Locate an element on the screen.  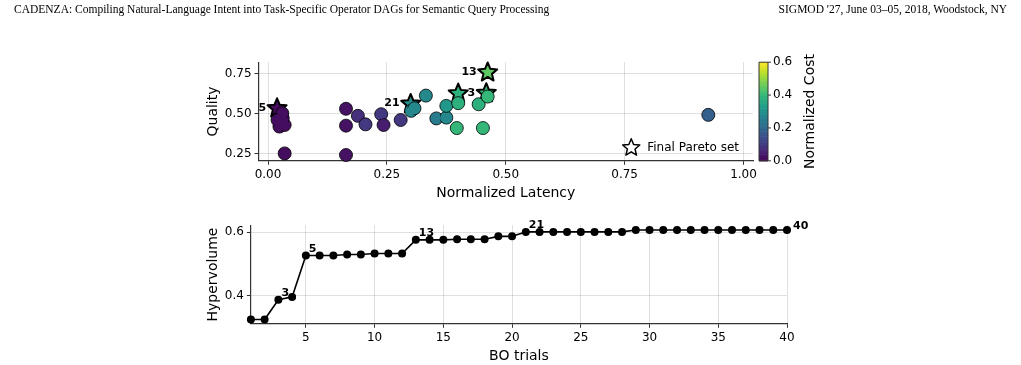
y-tick-label: 0.50 is located at coordinates (238, 112).